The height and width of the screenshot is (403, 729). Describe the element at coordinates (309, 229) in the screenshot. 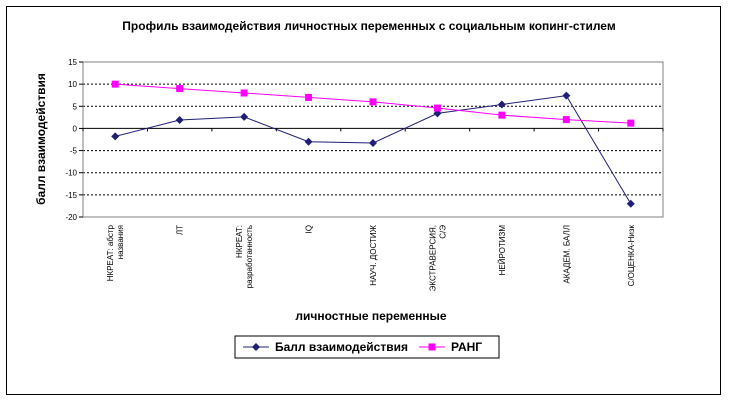

I see `x-tick-label: IQ` at that location.